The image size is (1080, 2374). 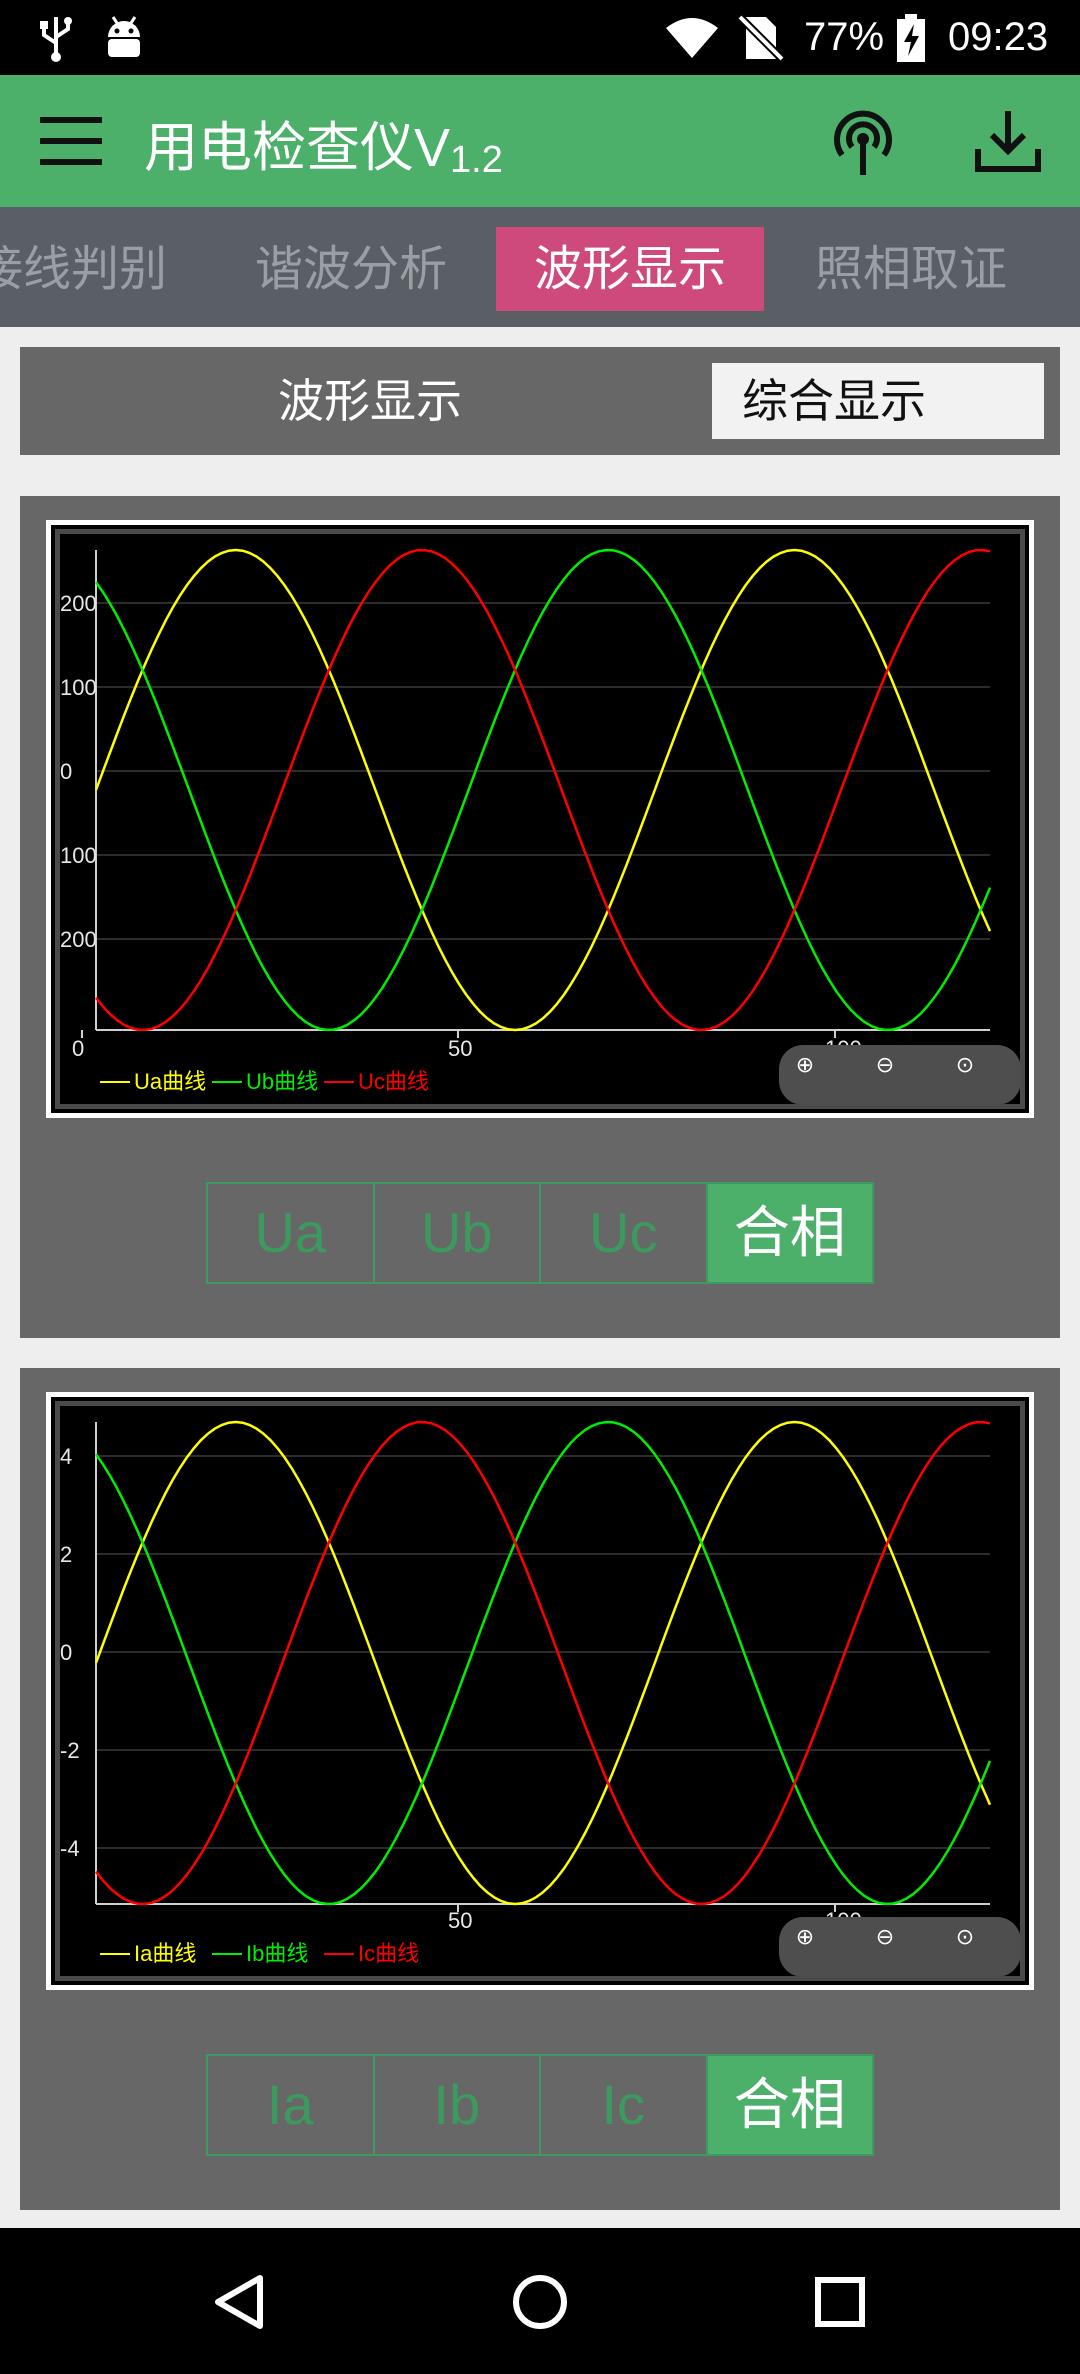 What do you see at coordinates (393, 1081) in the screenshot?
I see `legend-label: Uc曲线` at bounding box center [393, 1081].